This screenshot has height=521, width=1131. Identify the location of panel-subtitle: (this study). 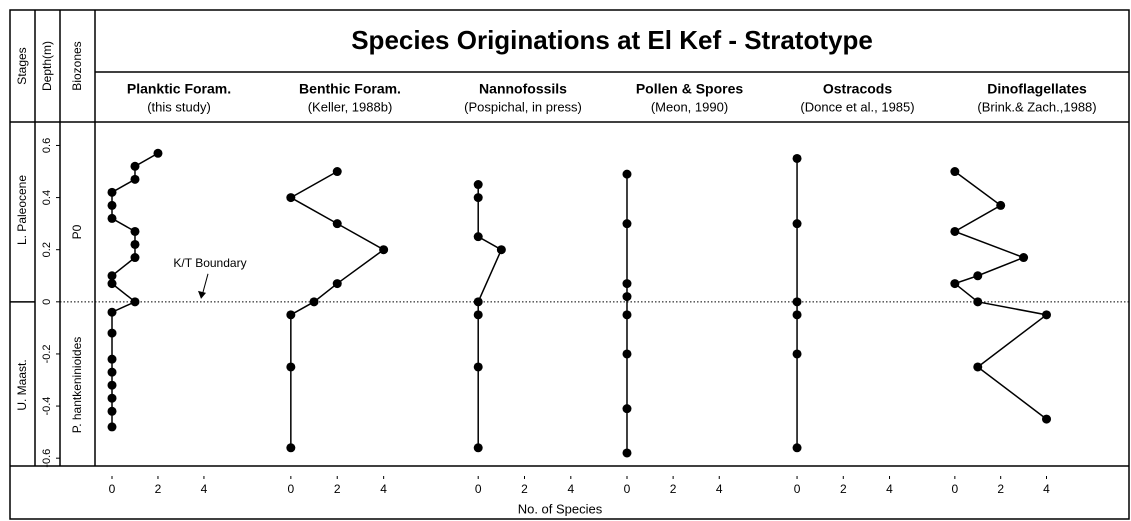
(179, 106).